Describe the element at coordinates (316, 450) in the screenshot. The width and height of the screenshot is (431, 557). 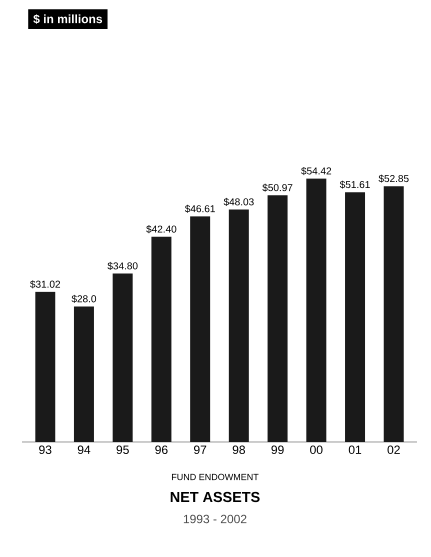
I see `x-tick-label: 00` at that location.